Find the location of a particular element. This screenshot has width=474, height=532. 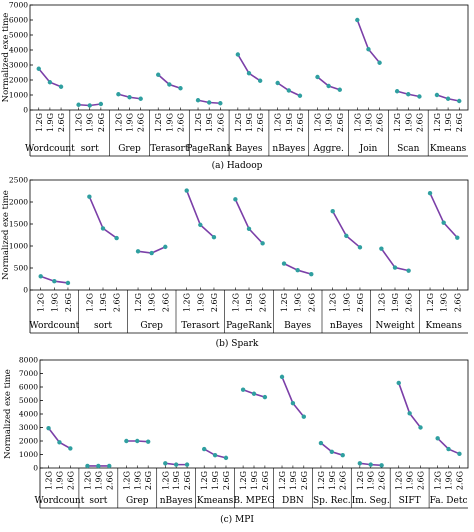

category-label: B. MPEG is located at coordinates (253, 501).